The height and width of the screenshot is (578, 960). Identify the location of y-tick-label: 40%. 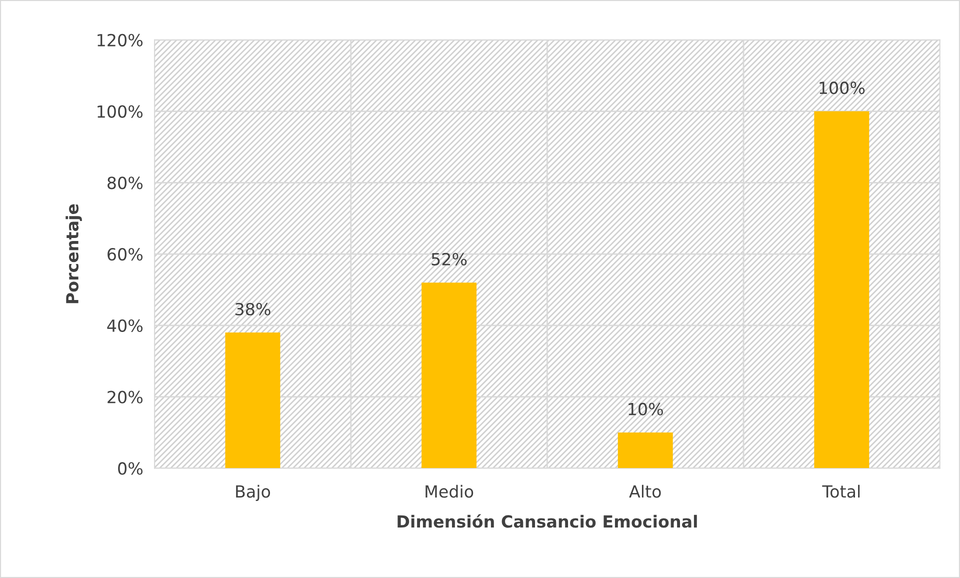
(125, 325).